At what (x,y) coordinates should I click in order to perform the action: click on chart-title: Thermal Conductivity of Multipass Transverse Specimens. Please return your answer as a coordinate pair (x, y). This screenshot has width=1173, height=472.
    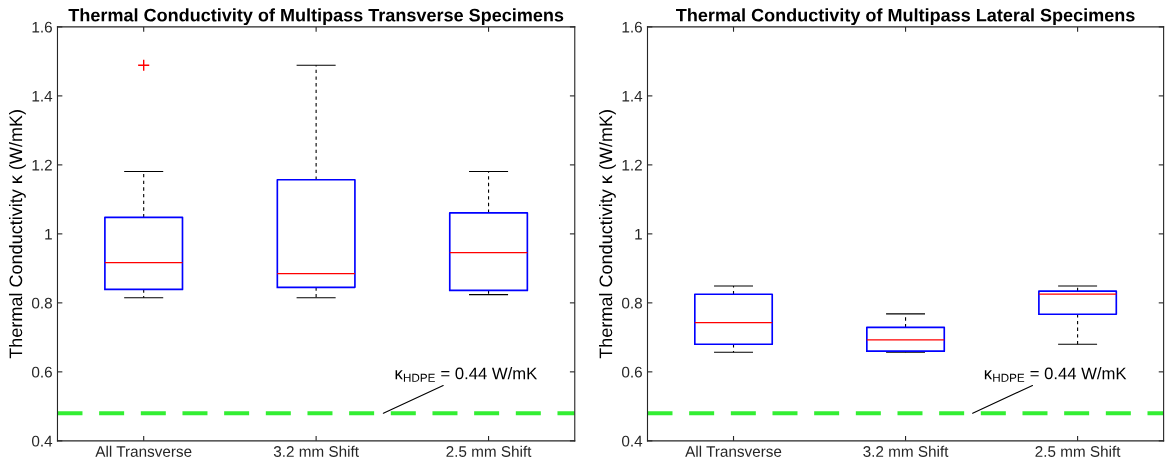
    Looking at the image, I should click on (316, 17).